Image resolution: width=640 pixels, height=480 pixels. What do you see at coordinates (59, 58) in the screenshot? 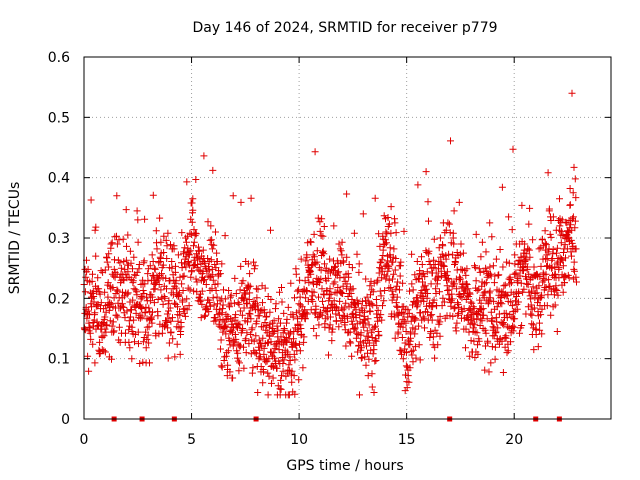
I see `y-tick-label: 0.6` at bounding box center [59, 58].